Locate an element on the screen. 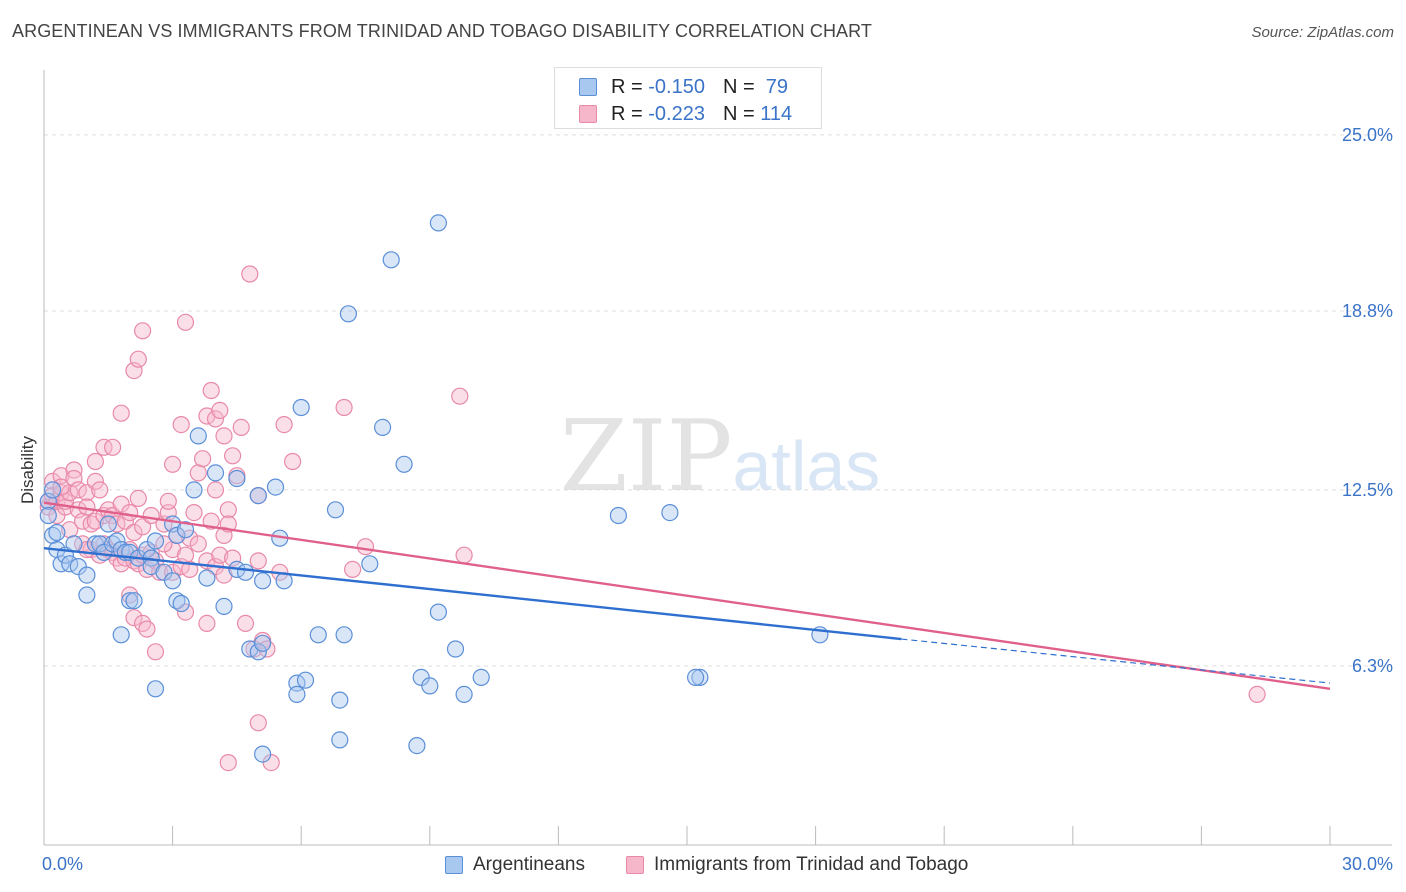 This screenshot has width=1406, height=892. legend-item-argentineans: Argentineans is located at coordinates (515, 865).